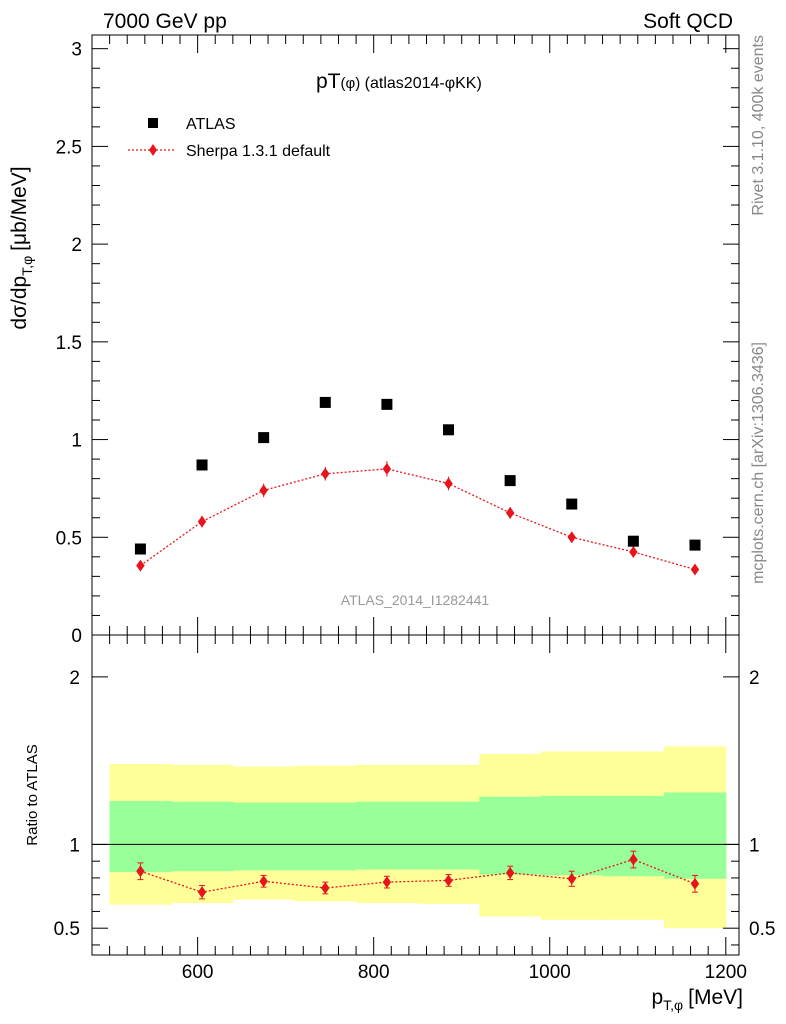 Image resolution: width=786 pixels, height=1024 pixels. I want to click on x-tick-label: 800, so click(374, 972).